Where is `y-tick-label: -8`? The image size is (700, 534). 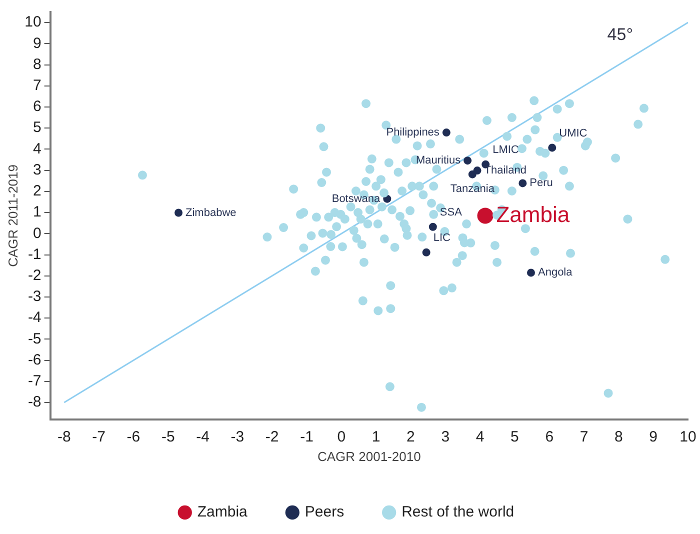 y-tick-label: -8 is located at coordinates (35, 402).